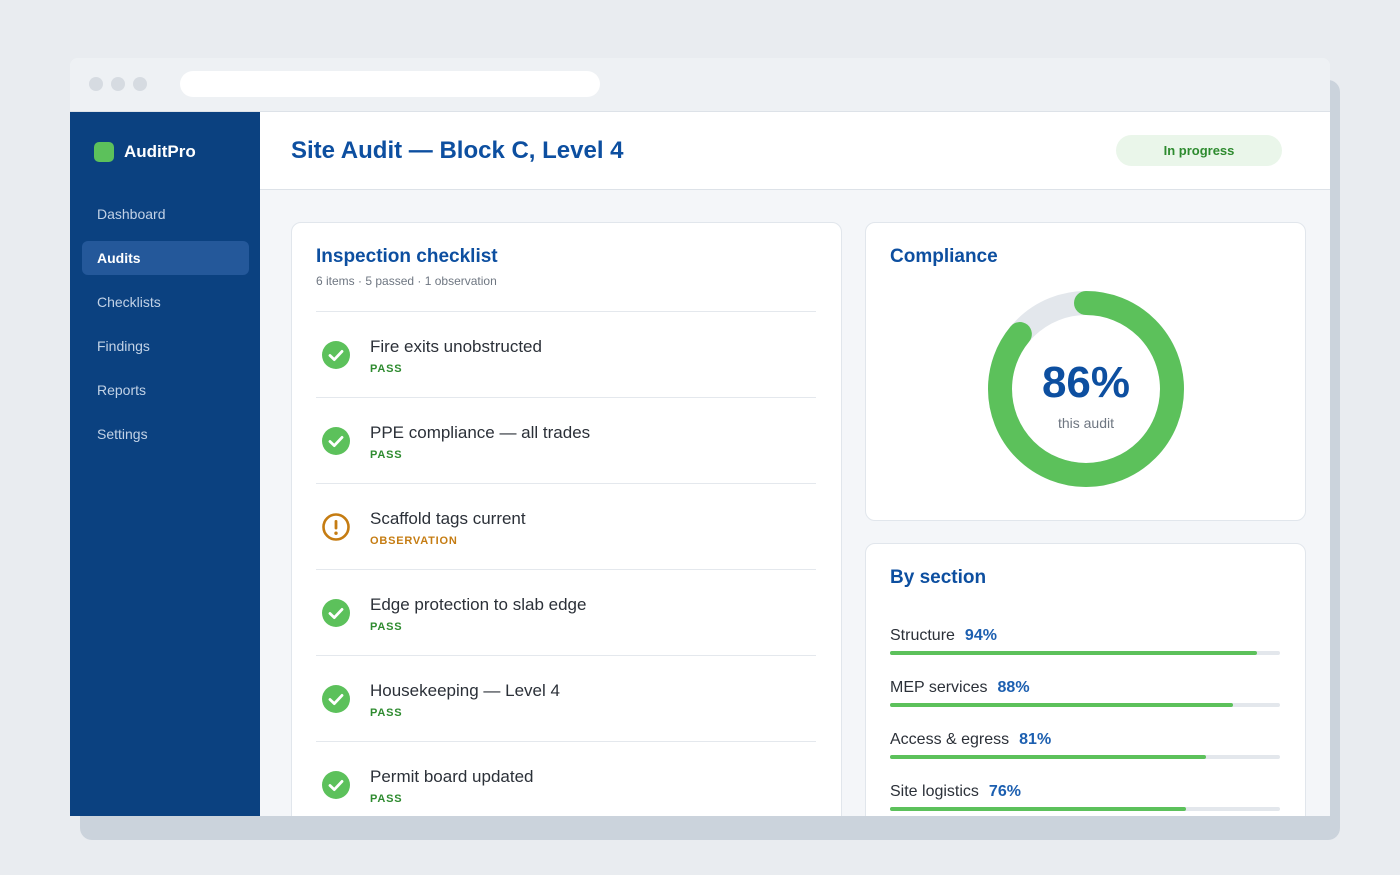 This screenshot has width=1400, height=875. What do you see at coordinates (700, 85) in the screenshot?
I see `browser-chrome` at bounding box center [700, 85].